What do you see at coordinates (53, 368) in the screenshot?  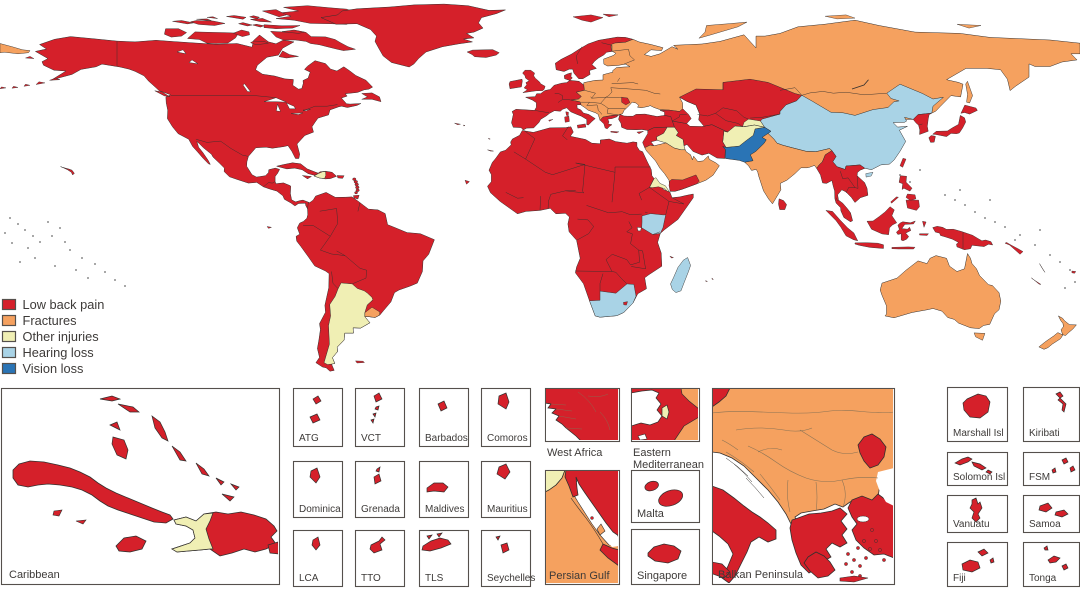 I see `svg-text: Vision loss` at bounding box center [53, 368].